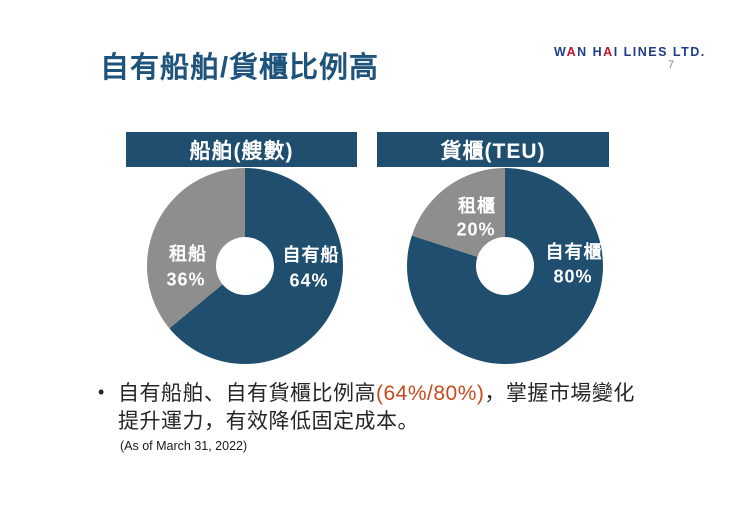 The height and width of the screenshot is (525, 740). Describe the element at coordinates (476, 229) in the screenshot. I see `slice-value-leased-containers: 20%` at that location.